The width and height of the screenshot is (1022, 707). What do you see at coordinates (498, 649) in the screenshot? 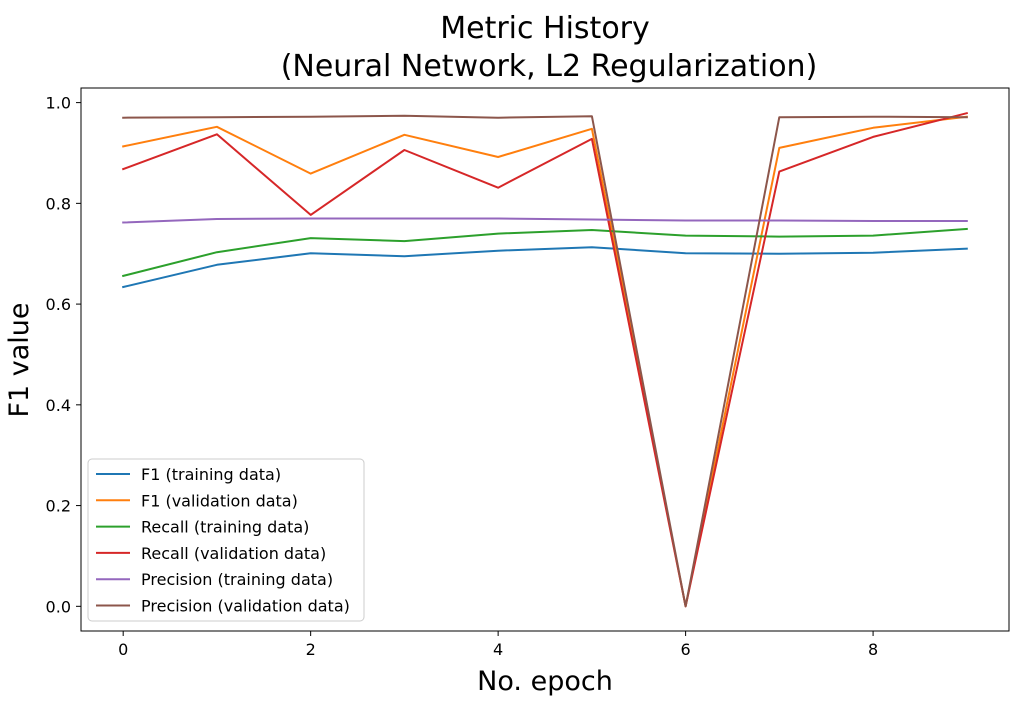
I see `x-tick-label: 4` at bounding box center [498, 649].